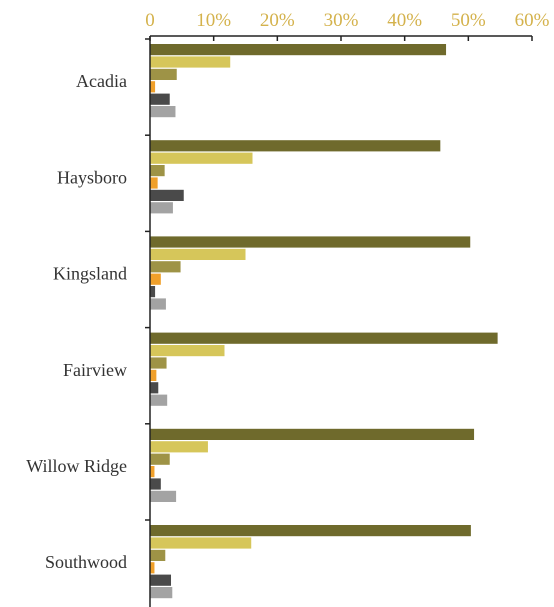 This screenshot has height=607, width=554. I want to click on category-label: Willow Ridge, so click(76, 466).